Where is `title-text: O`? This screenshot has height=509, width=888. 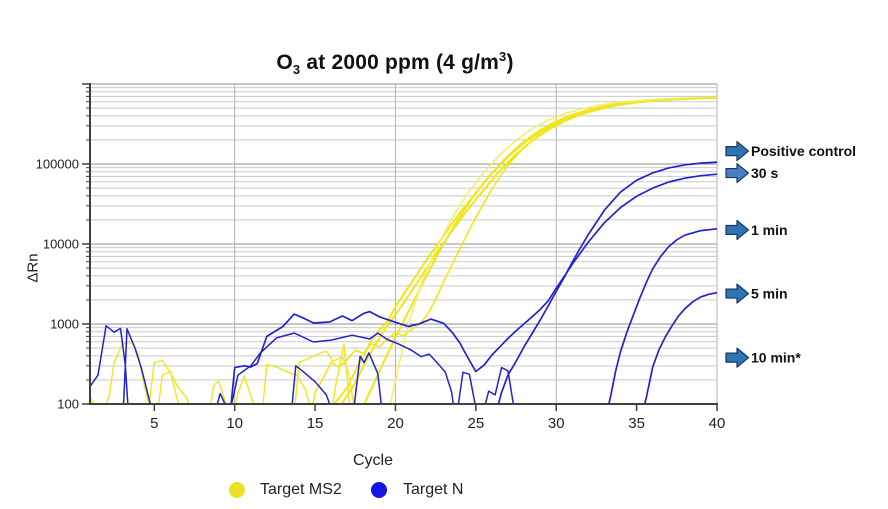 title-text: O is located at coordinates (284, 62).